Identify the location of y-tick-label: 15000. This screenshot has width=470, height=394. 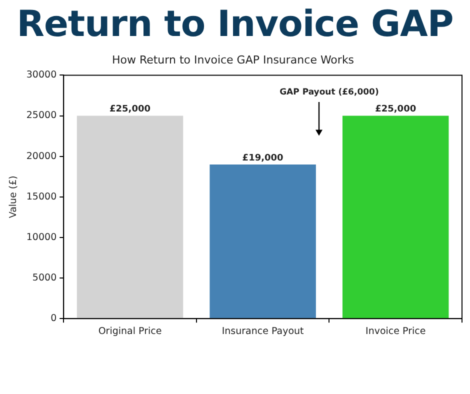
(41, 196).